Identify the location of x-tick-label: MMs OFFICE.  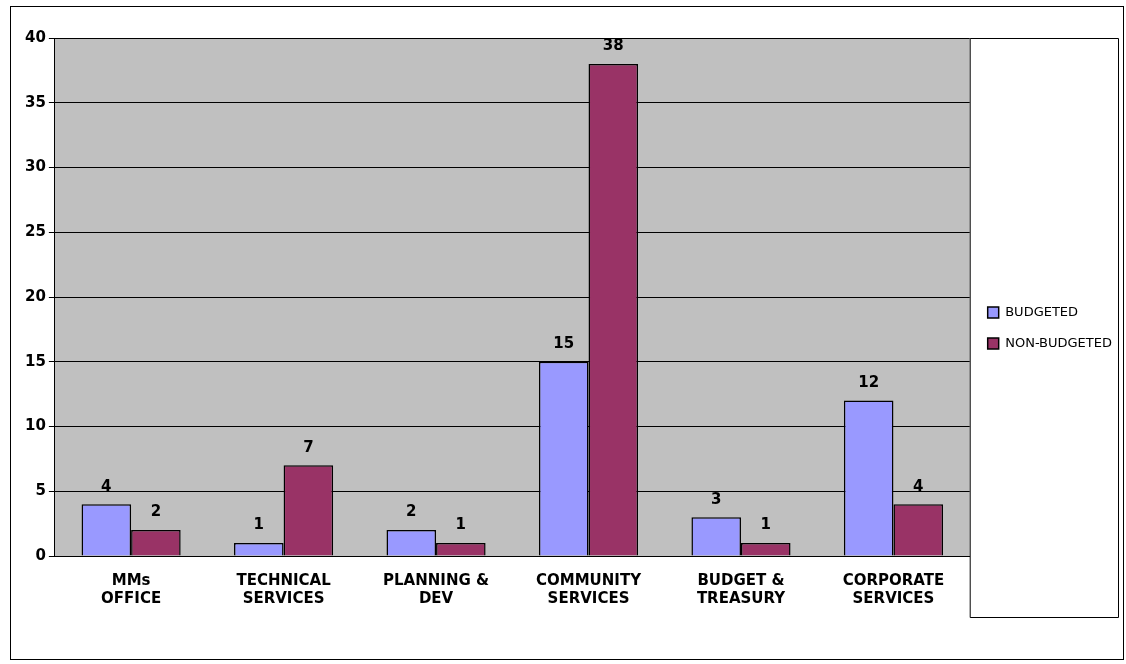
(131, 588).